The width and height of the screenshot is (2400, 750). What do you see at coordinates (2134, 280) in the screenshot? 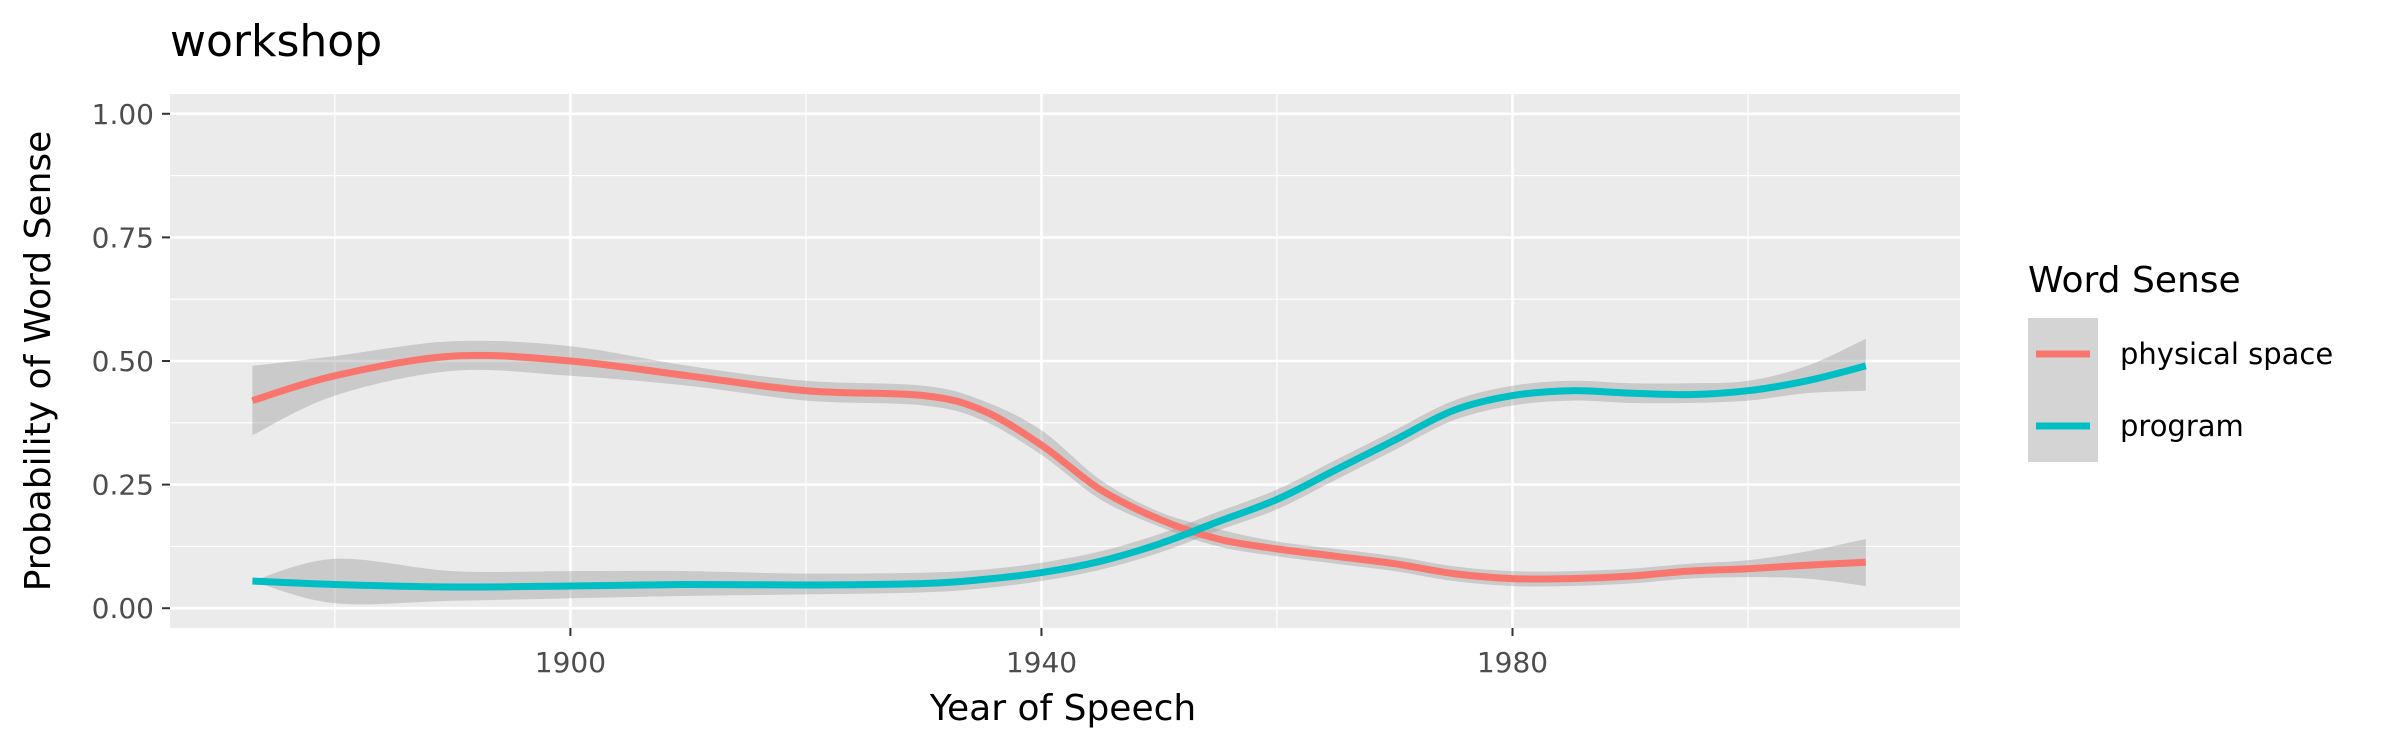
I see `legend-title: Word Sense` at bounding box center [2134, 280].